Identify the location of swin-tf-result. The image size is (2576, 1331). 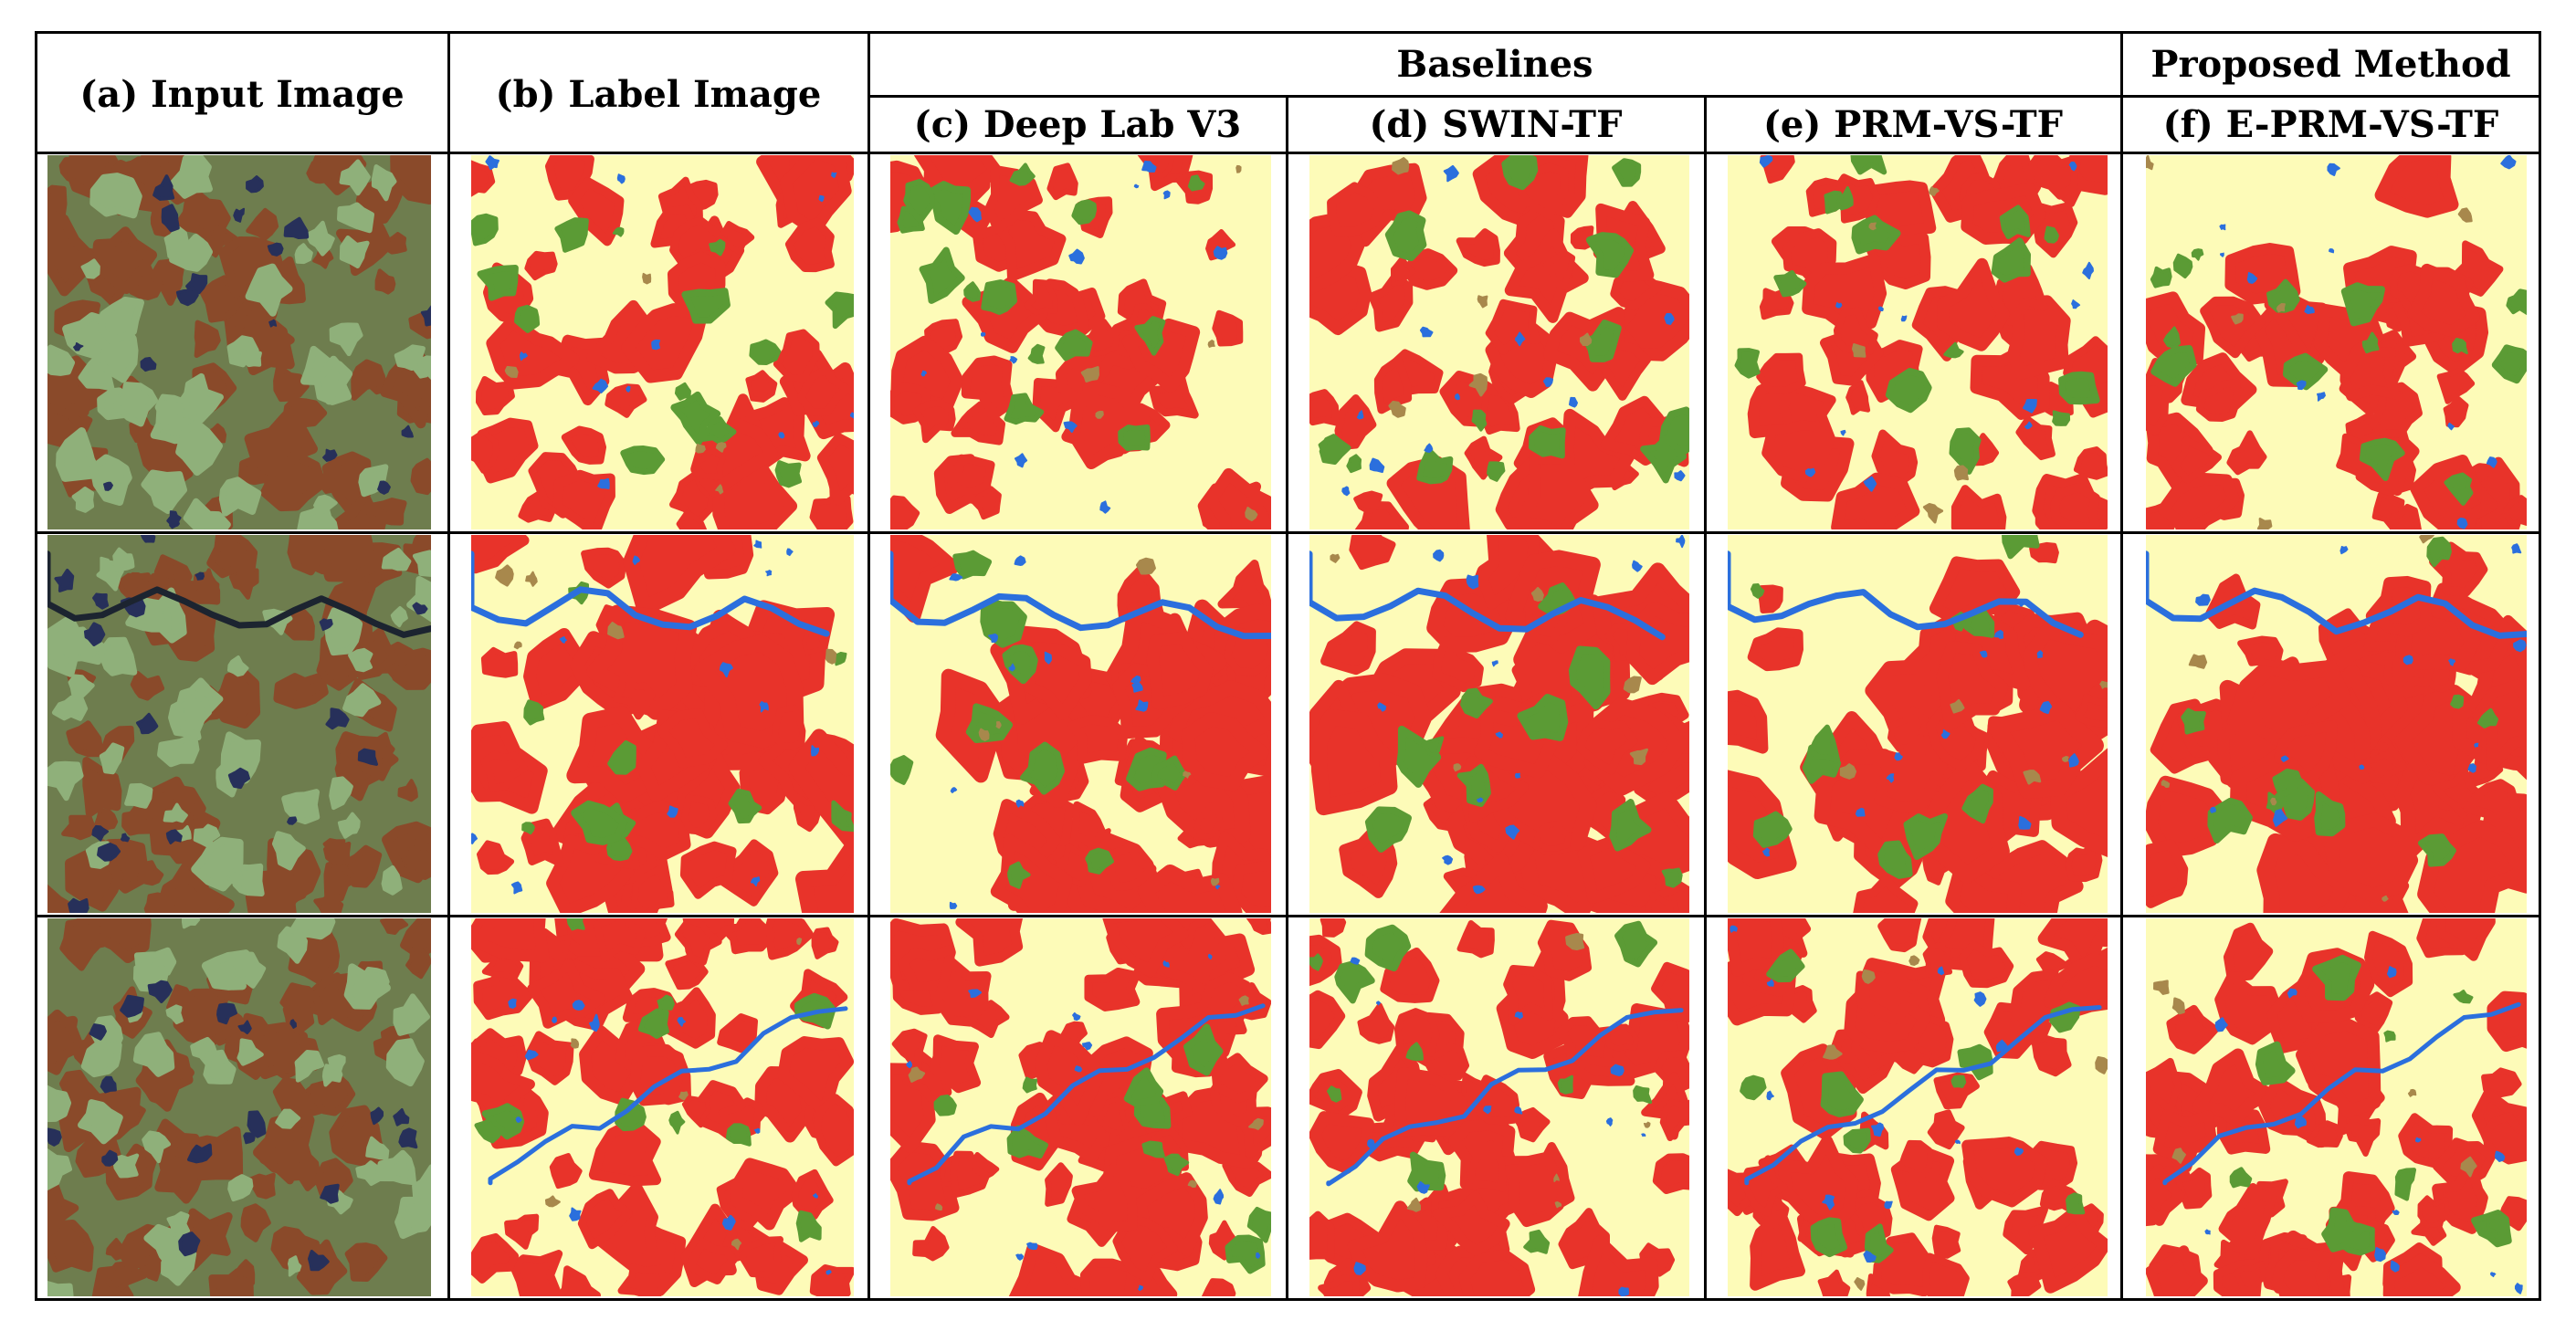
(1499, 1107).